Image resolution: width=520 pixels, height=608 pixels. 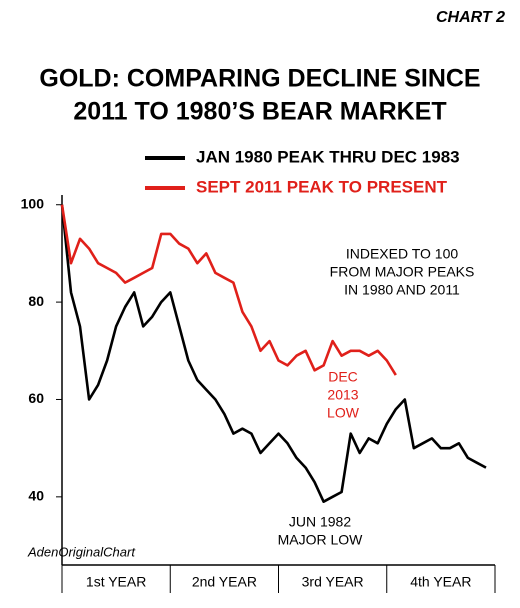 I want to click on annotation: LOW, so click(x=343, y=413).